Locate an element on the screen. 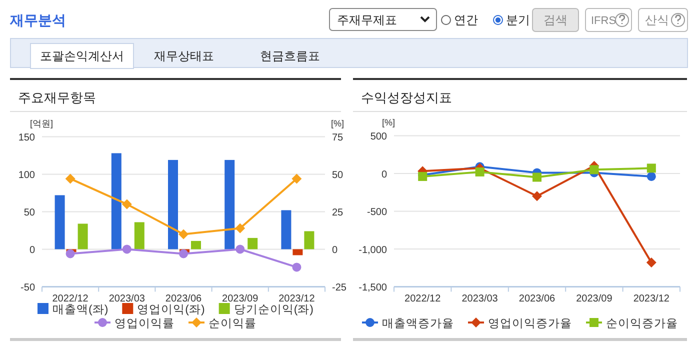 Image resolution: width=697 pixels, height=342 pixels. text: 연간 is located at coordinates (466, 20).